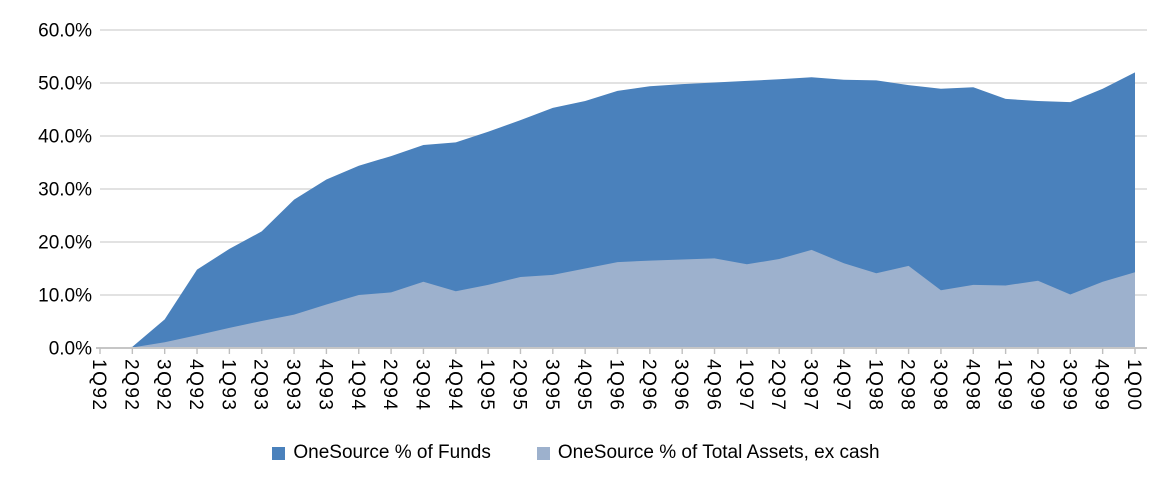  I want to click on x-axis-label: 2Q95, so click(518, 385).